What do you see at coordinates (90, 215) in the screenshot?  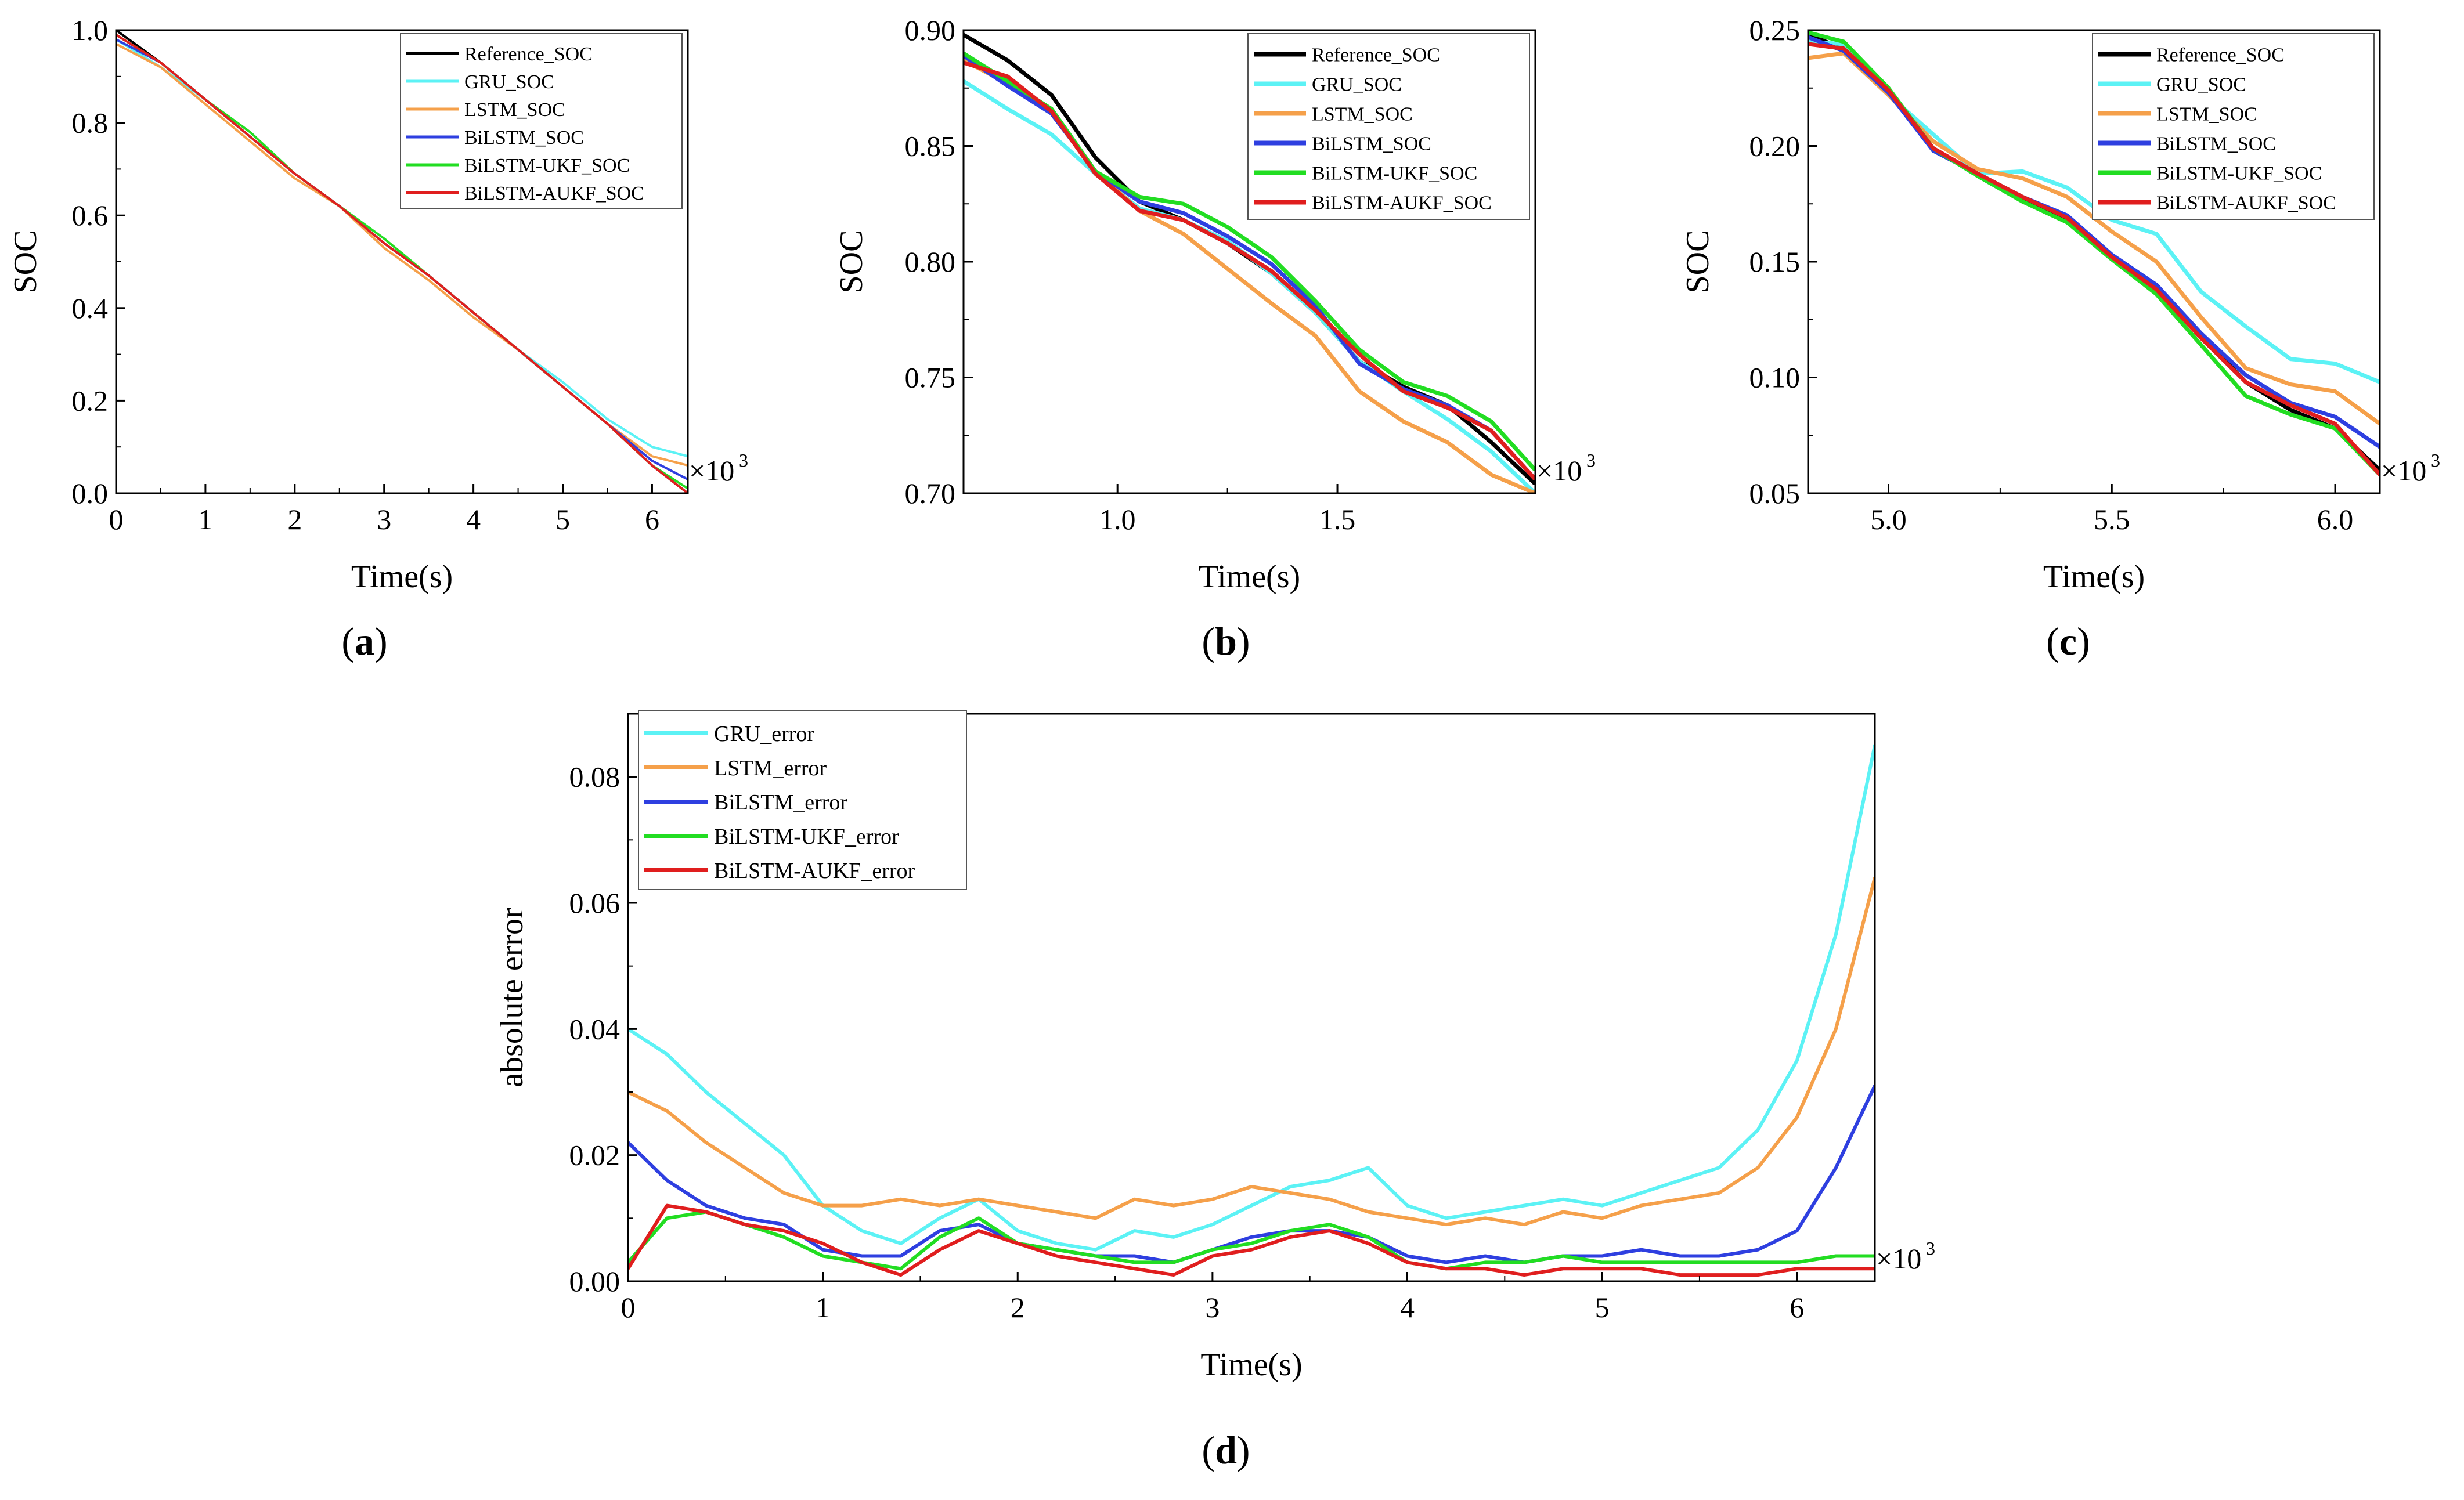 I see `y-tick-label: 0.6` at bounding box center [90, 215].